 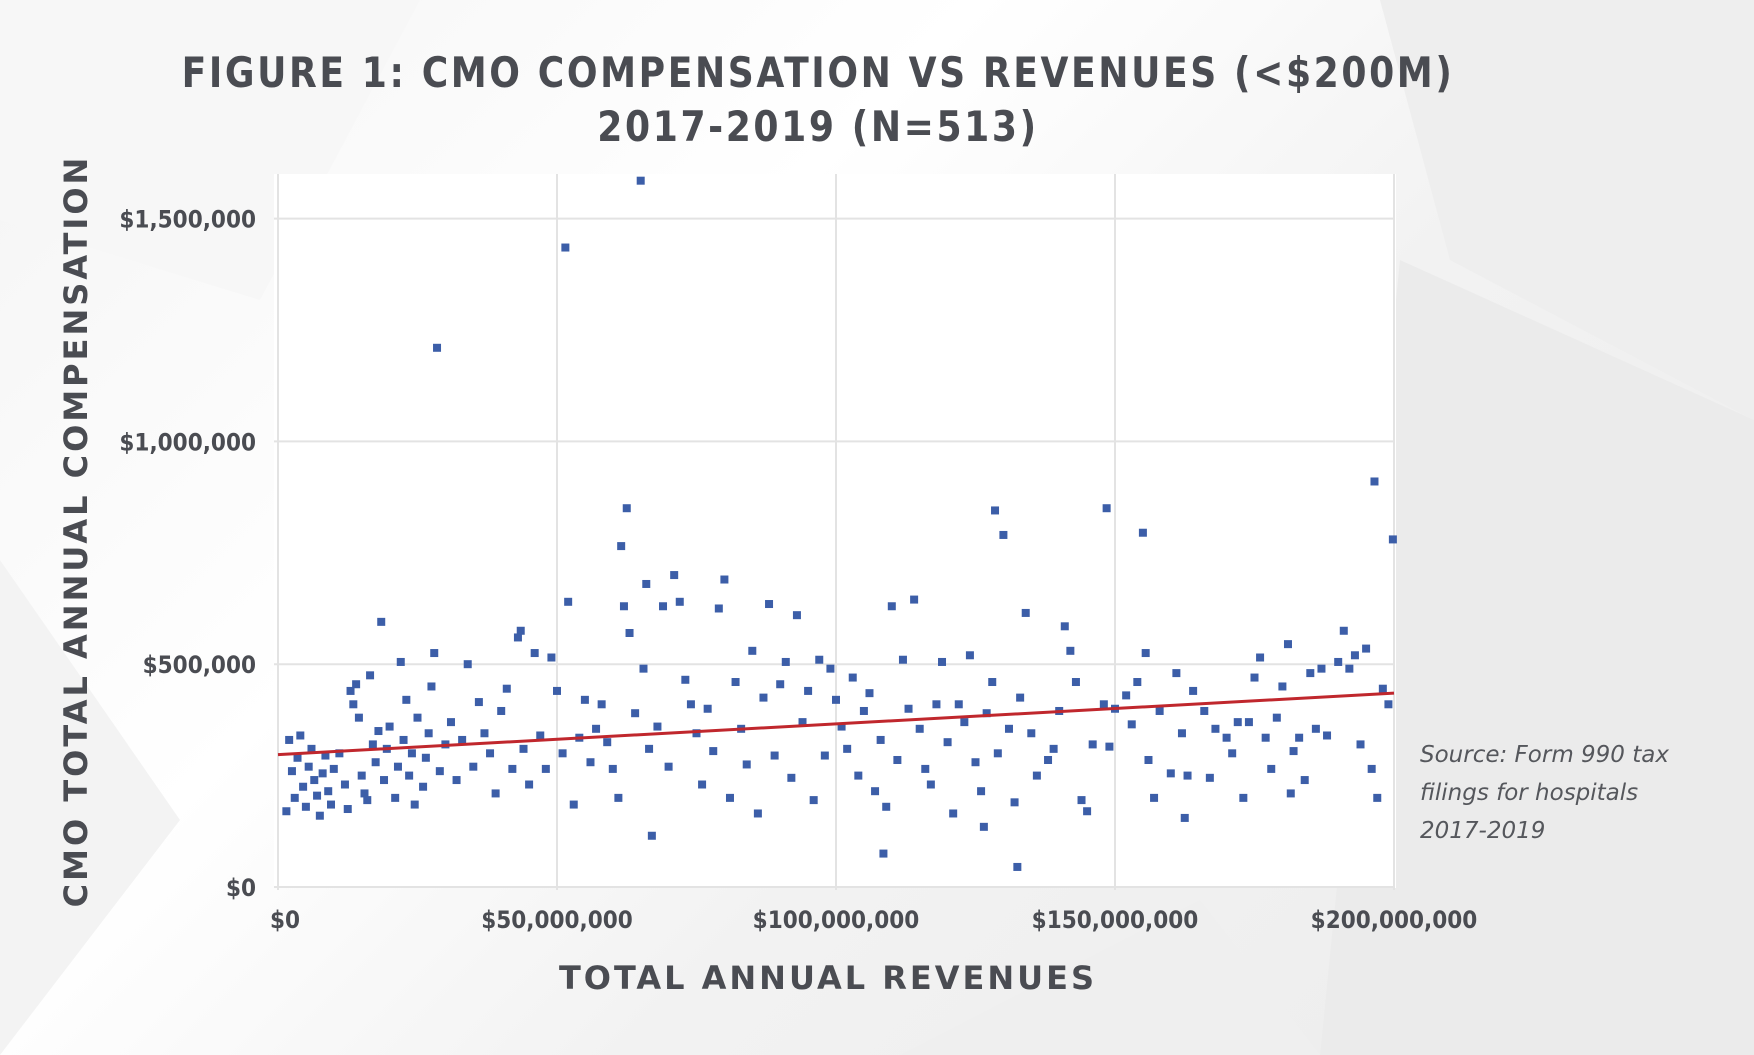 I want to click on y-tick-label: $500,000, so click(x=199, y=665).